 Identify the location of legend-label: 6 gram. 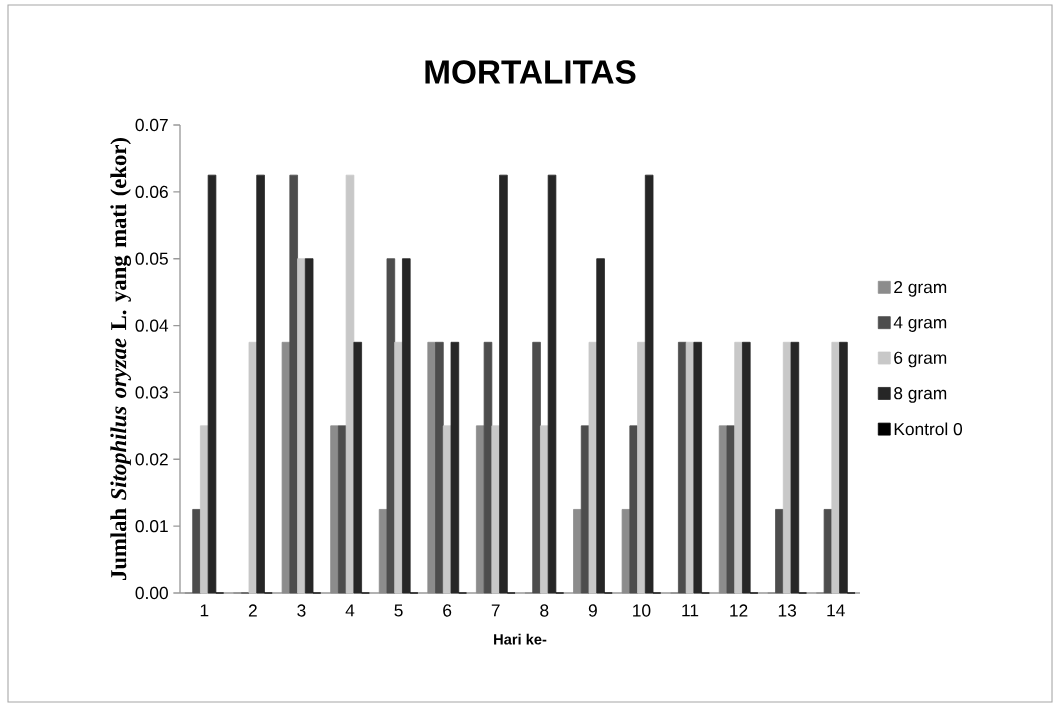
(920, 359).